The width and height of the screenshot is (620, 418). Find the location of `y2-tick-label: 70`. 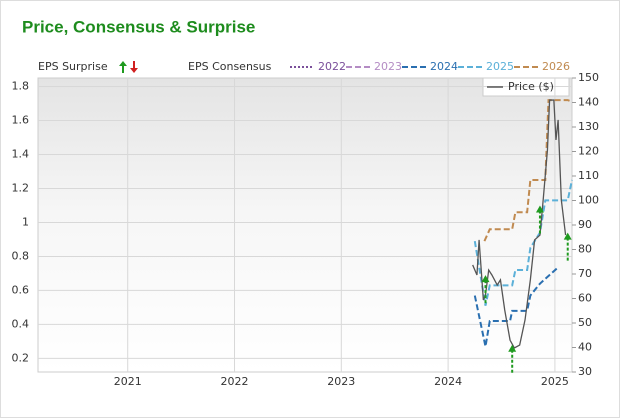

y2-tick-label: 70 is located at coordinates (585, 273).